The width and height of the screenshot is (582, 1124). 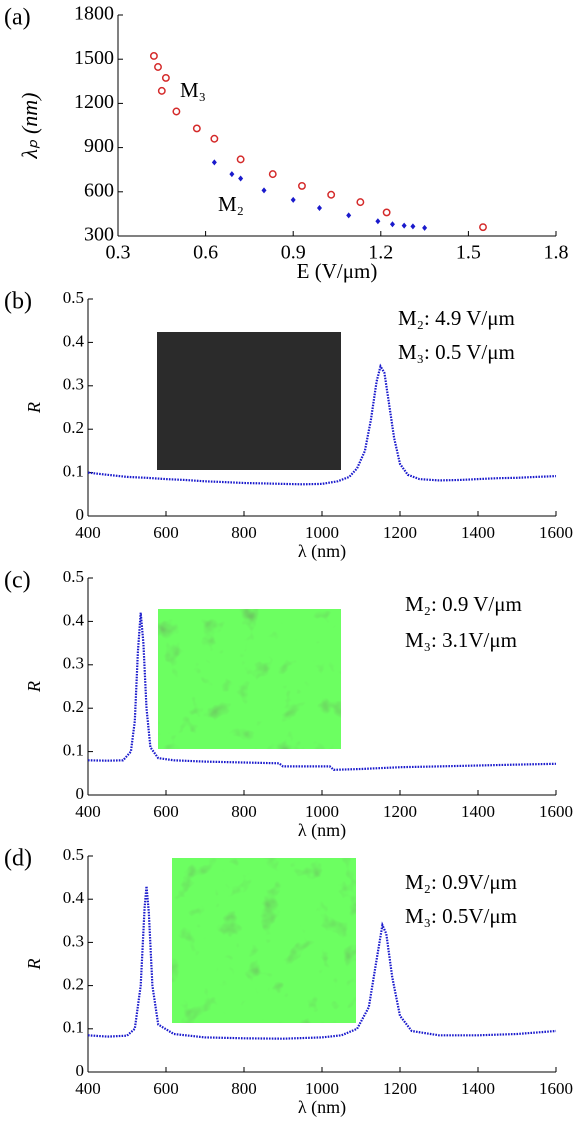 I want to click on annotation: M₂: 0.9V/μm, so click(x=461, y=882).